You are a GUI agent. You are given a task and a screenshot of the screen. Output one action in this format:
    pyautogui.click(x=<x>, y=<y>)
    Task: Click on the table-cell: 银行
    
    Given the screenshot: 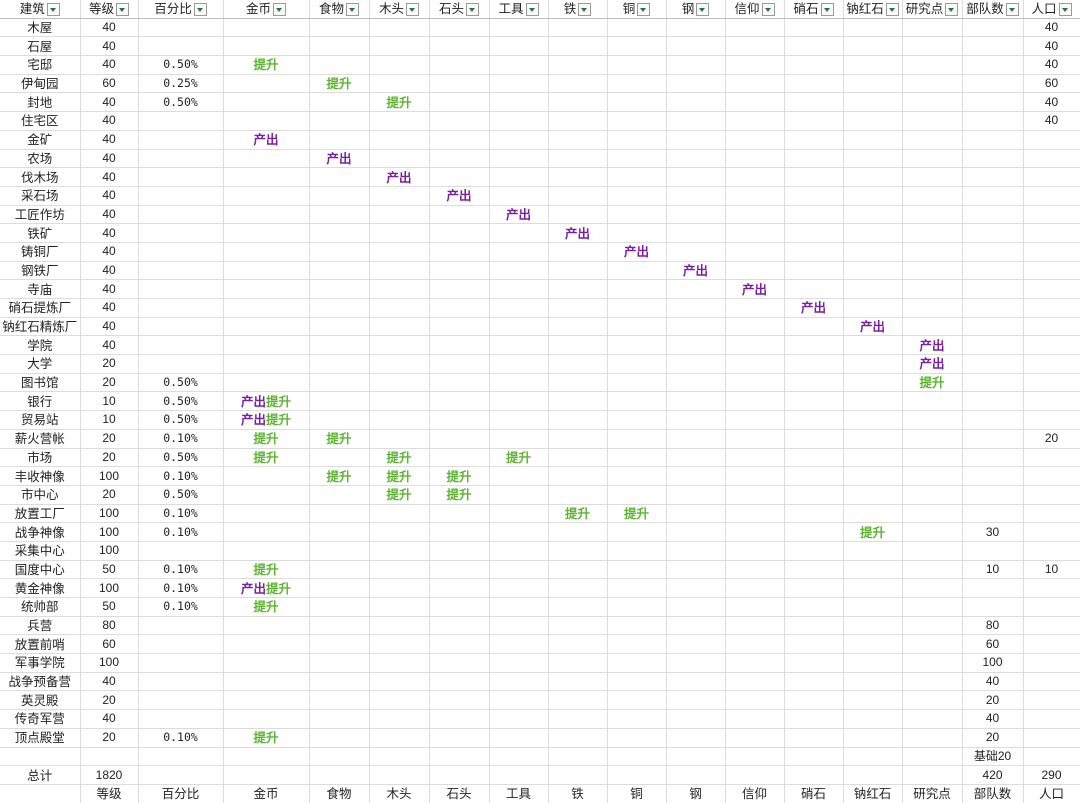 What is the action you would take?
    pyautogui.click(x=40, y=401)
    